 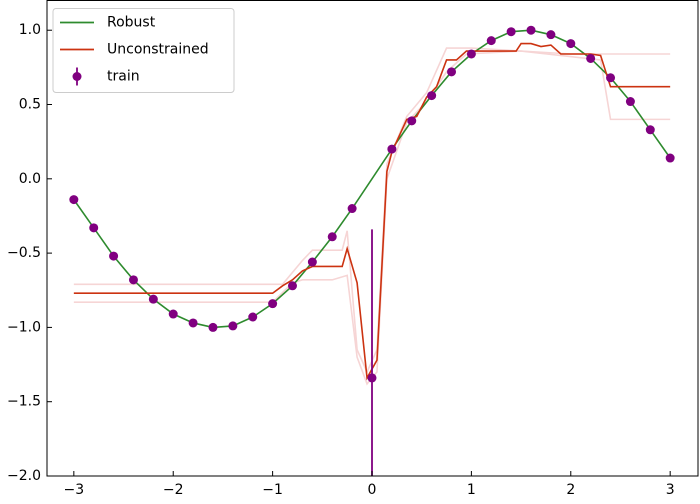 I want to click on x-tick-label: −1, so click(x=272, y=490).